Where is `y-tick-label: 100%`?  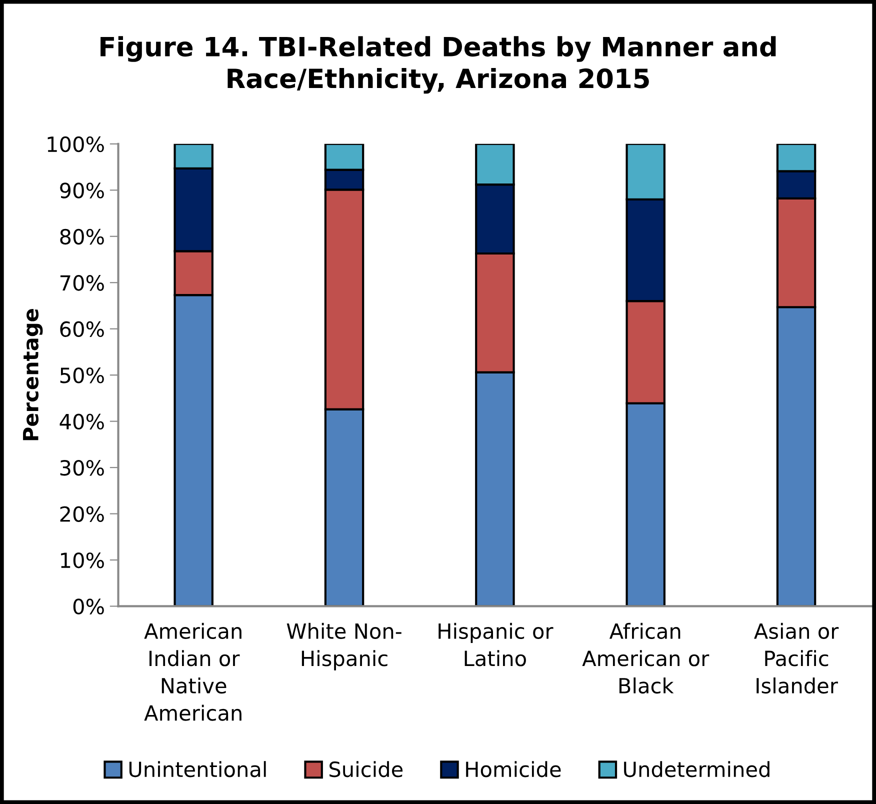
y-tick-label: 100% is located at coordinates (76, 144).